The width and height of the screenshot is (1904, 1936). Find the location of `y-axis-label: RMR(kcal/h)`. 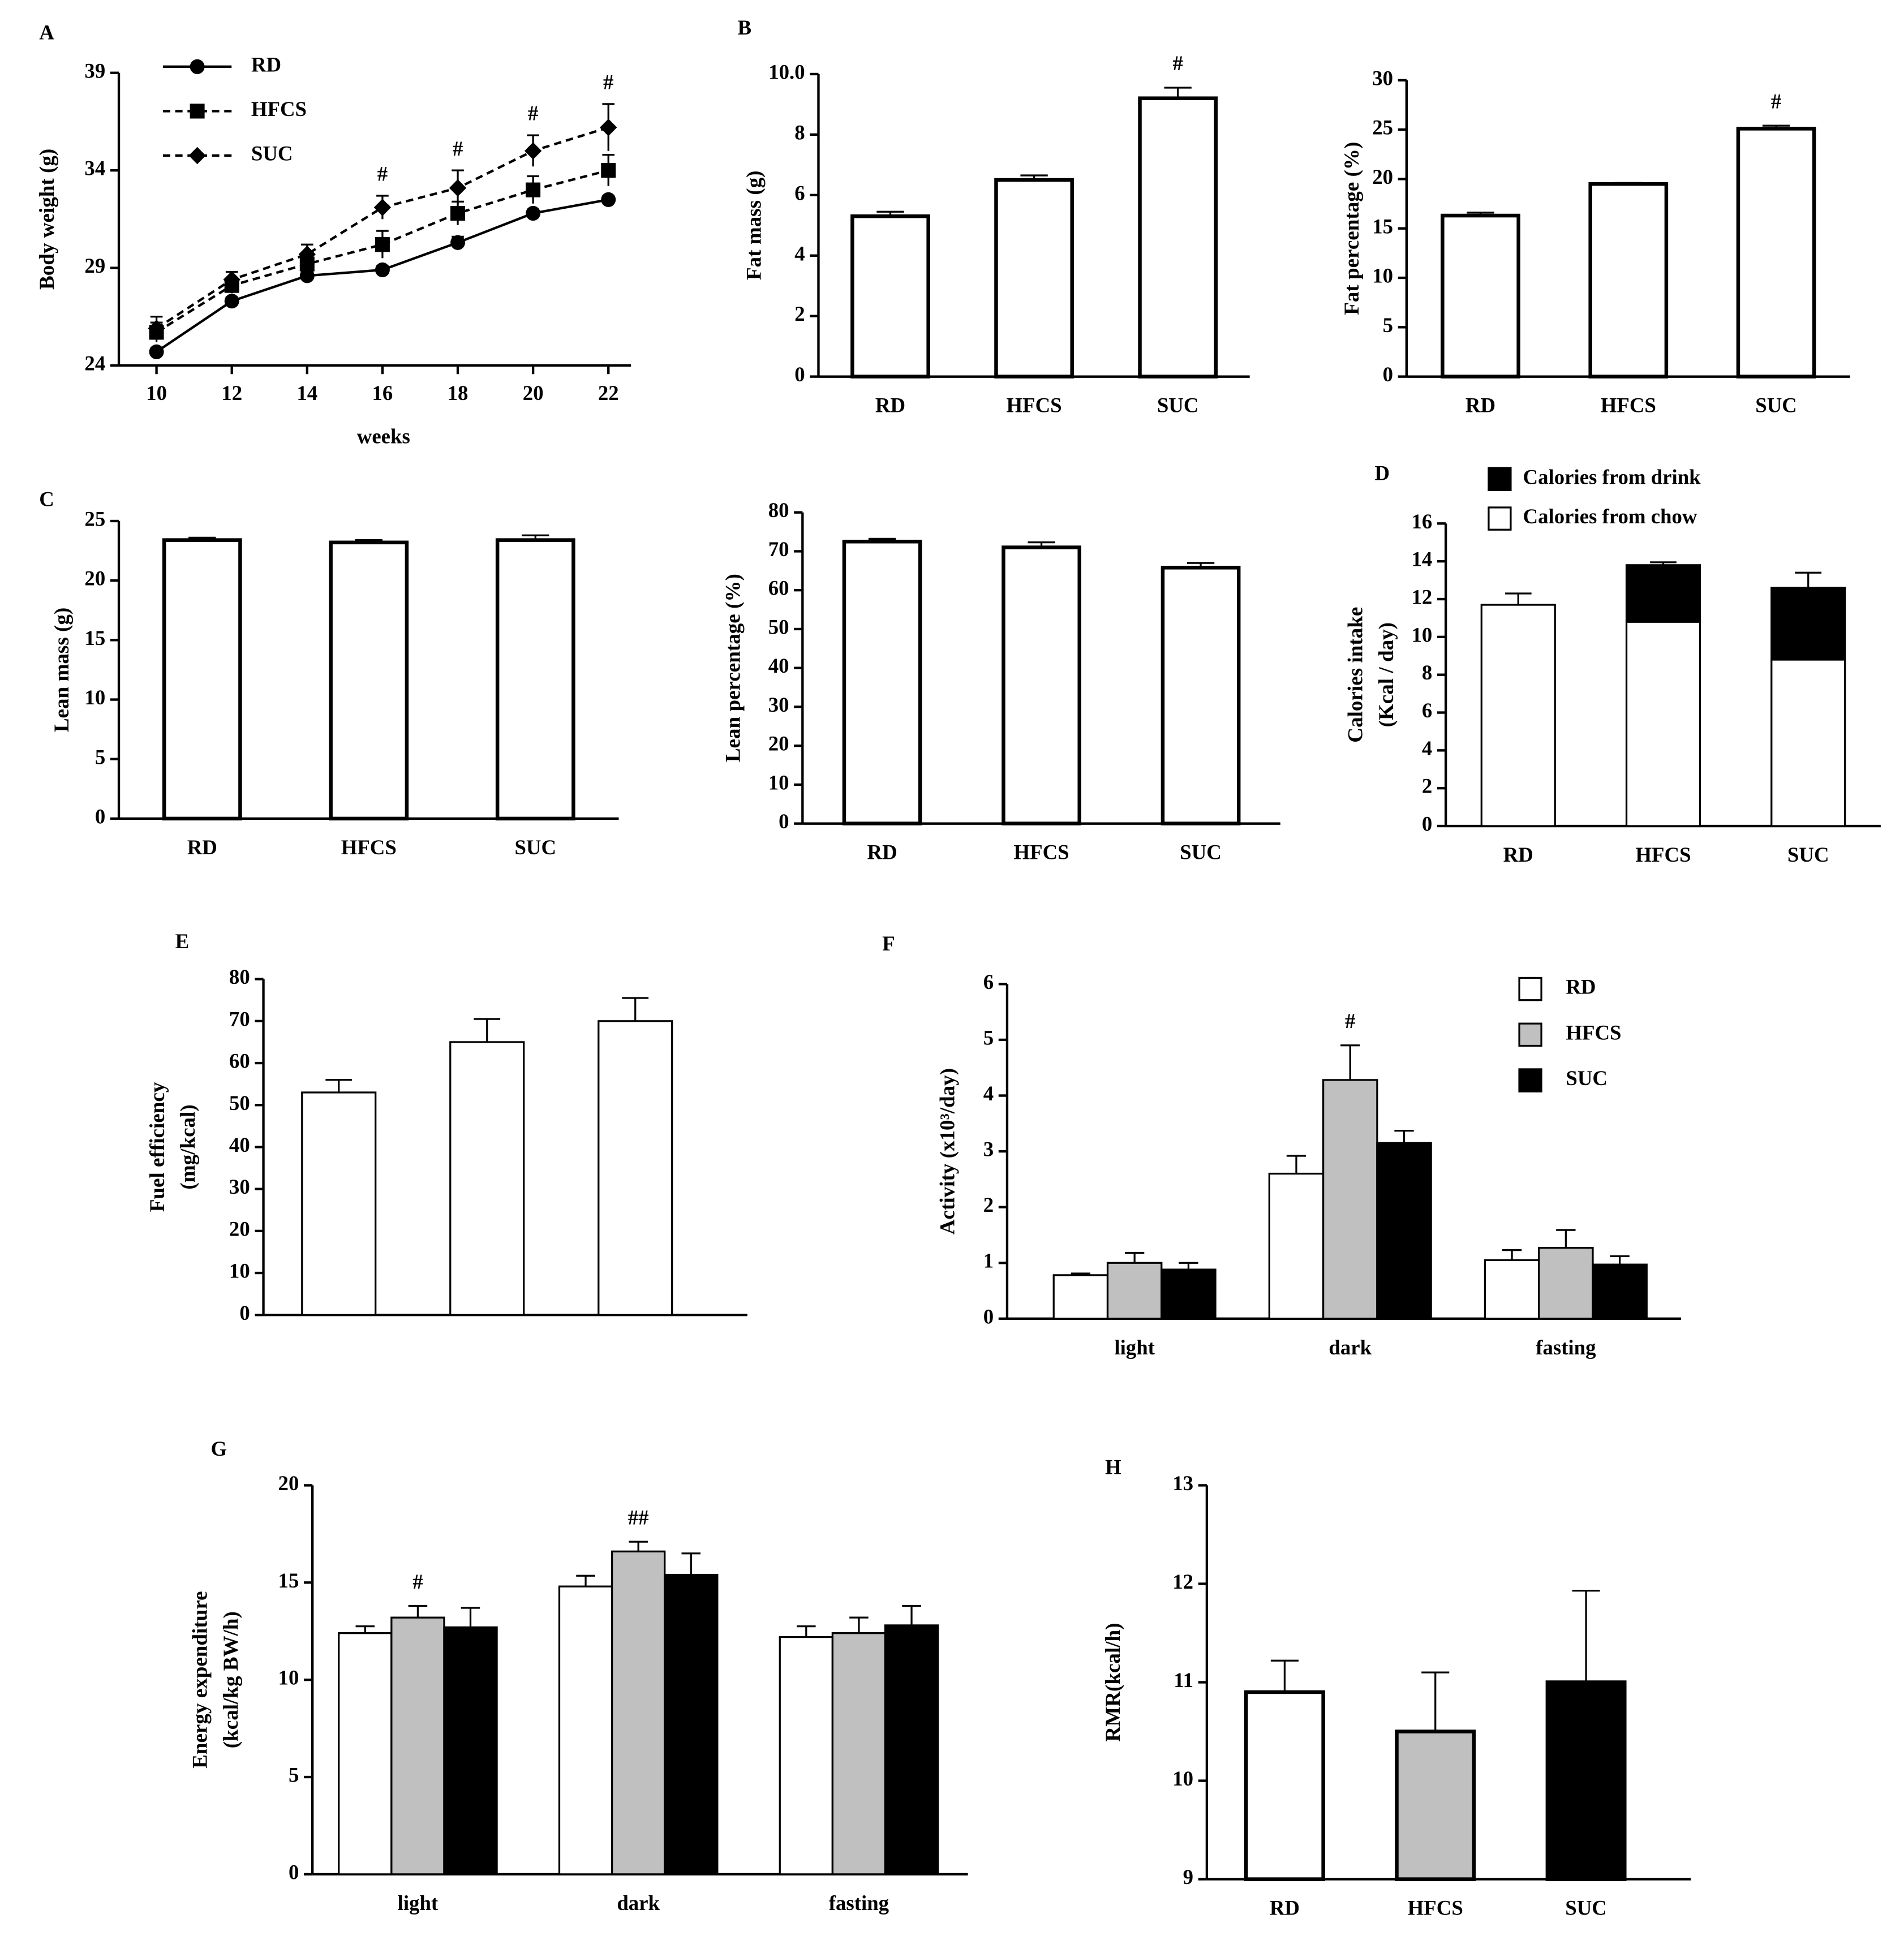

y-axis-label: RMR(kcal/h) is located at coordinates (1113, 1682).